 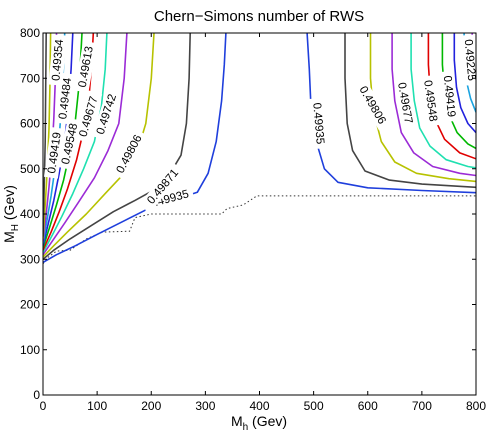 What do you see at coordinates (30, 305) in the screenshot?
I see `y-tick-label: 200` at bounding box center [30, 305].